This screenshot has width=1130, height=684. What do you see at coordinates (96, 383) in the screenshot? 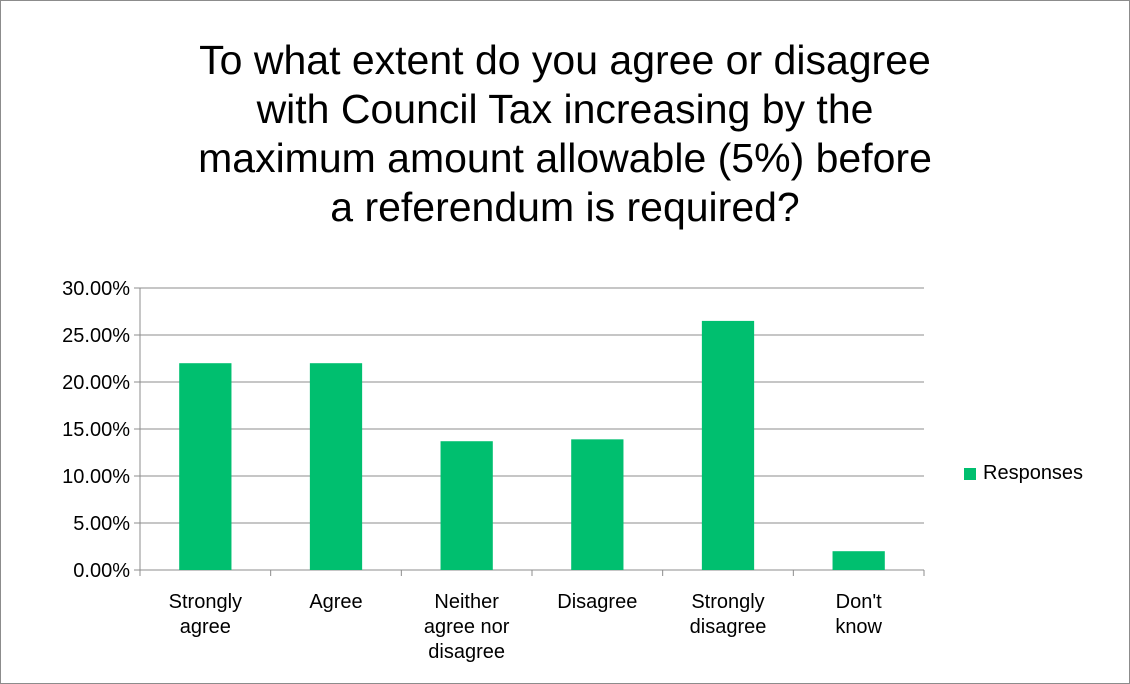
I see `y-tick-label: 20.00%` at bounding box center [96, 383].